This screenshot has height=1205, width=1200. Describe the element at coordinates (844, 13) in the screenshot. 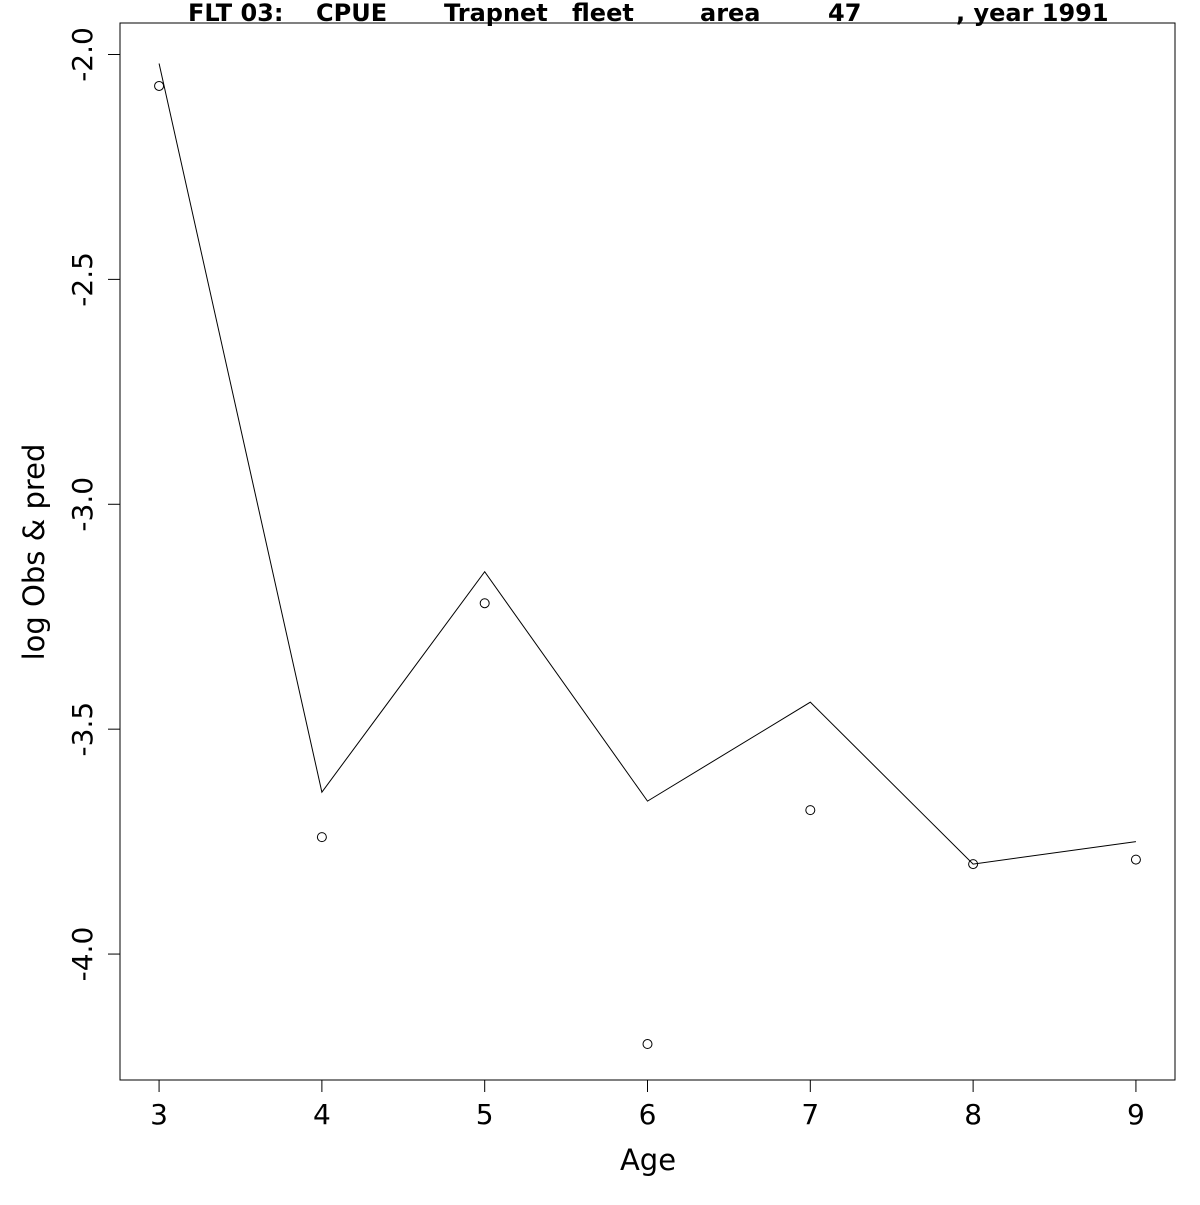

I see `title-part-area-number: 47` at that location.